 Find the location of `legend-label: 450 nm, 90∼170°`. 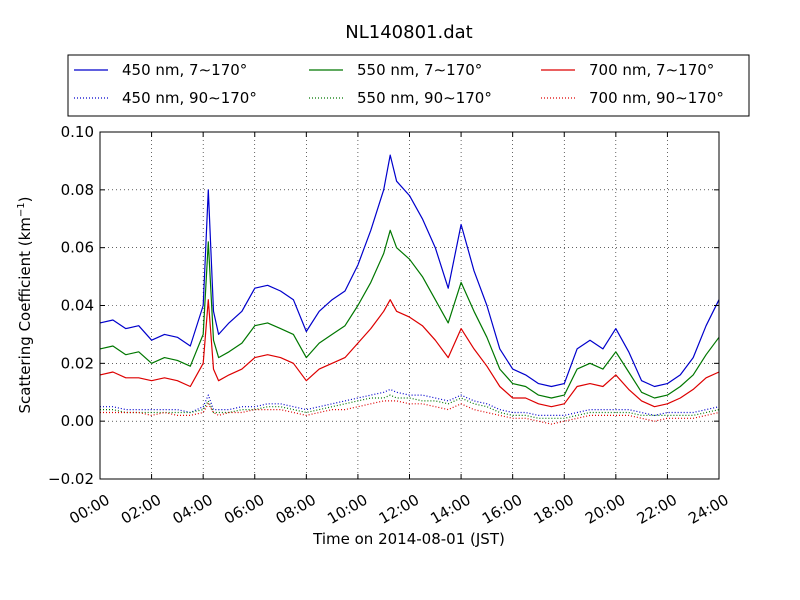

legend-label: 450 nm, 90∼170° is located at coordinates (189, 98).